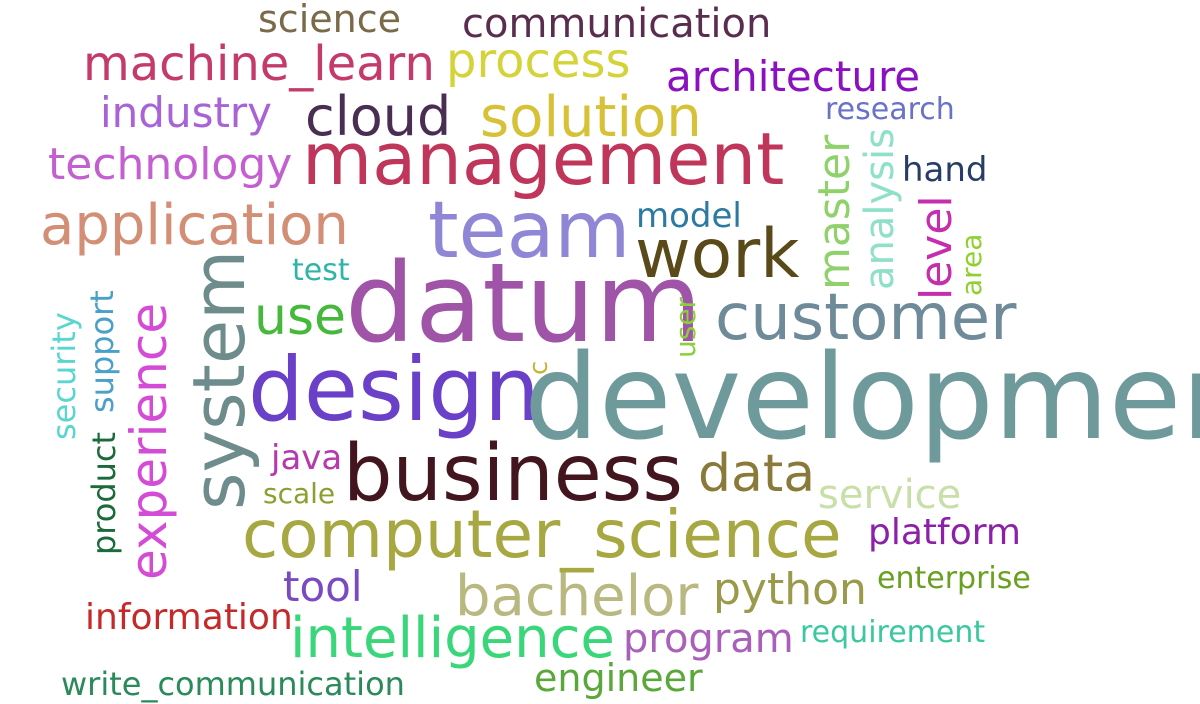  What do you see at coordinates (233, 684) in the screenshot?
I see `word-write-communication: write_communication` at bounding box center [233, 684].